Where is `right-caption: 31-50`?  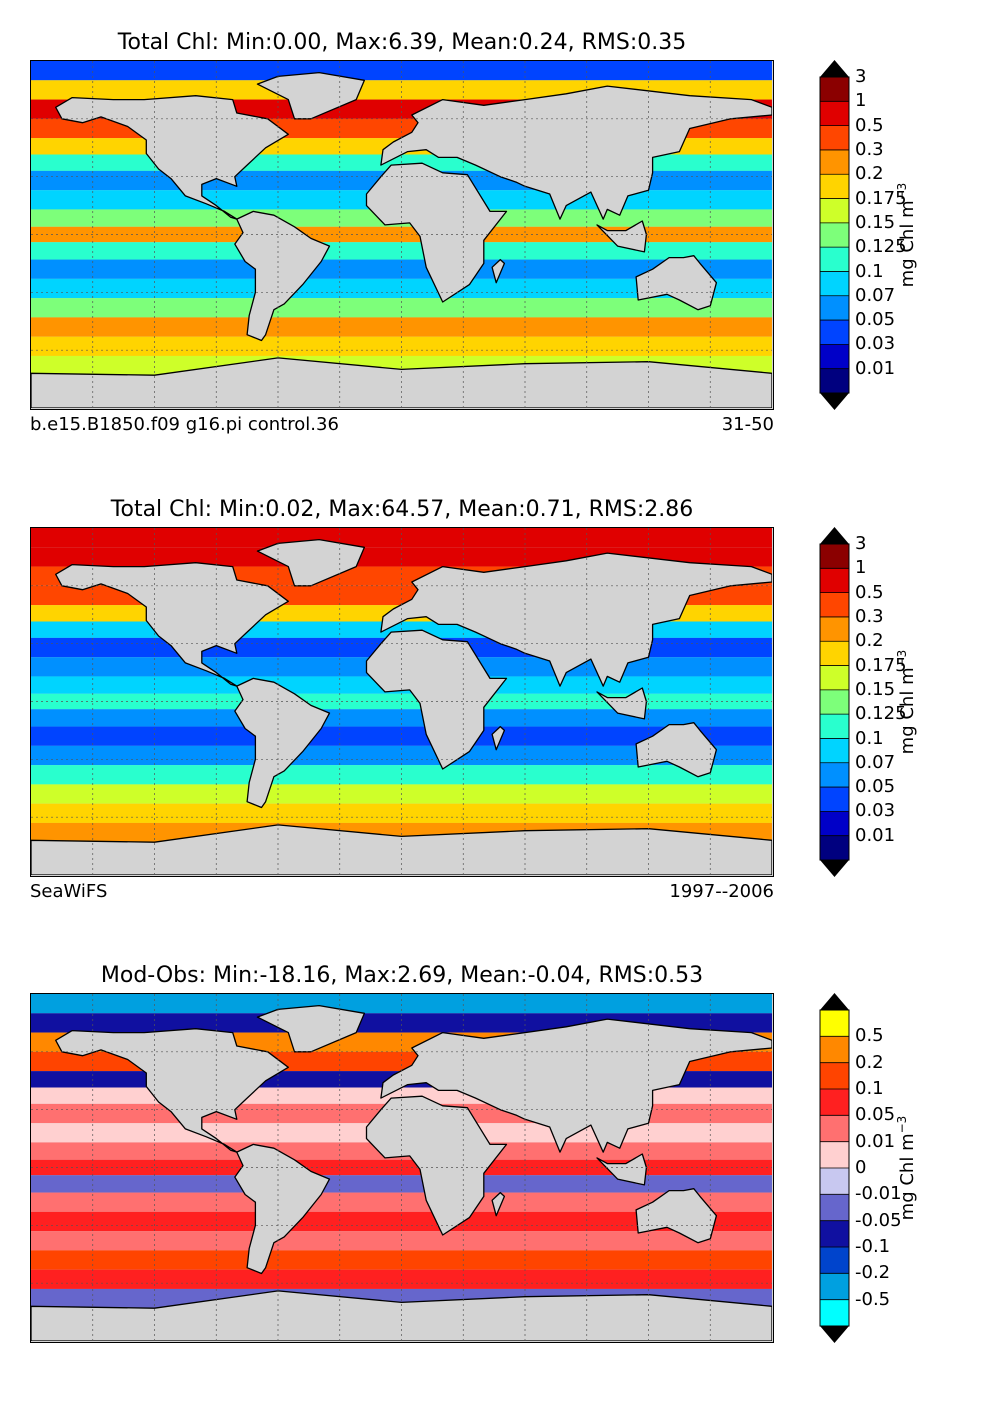
right-caption: 31-50 is located at coordinates (747, 424).